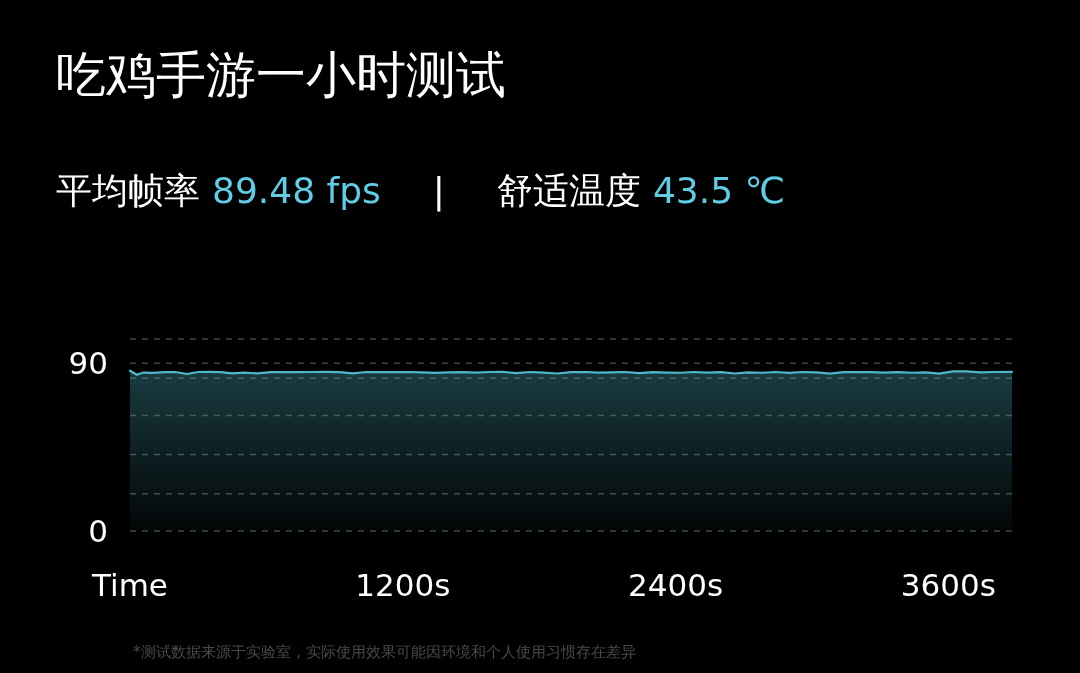 This screenshot has height=673, width=1080. Describe the element at coordinates (384, 652) in the screenshot. I see `text: *测试数据来源于实验室，实际使用效果可能因环境和个人使用习惯存在差异` at that location.